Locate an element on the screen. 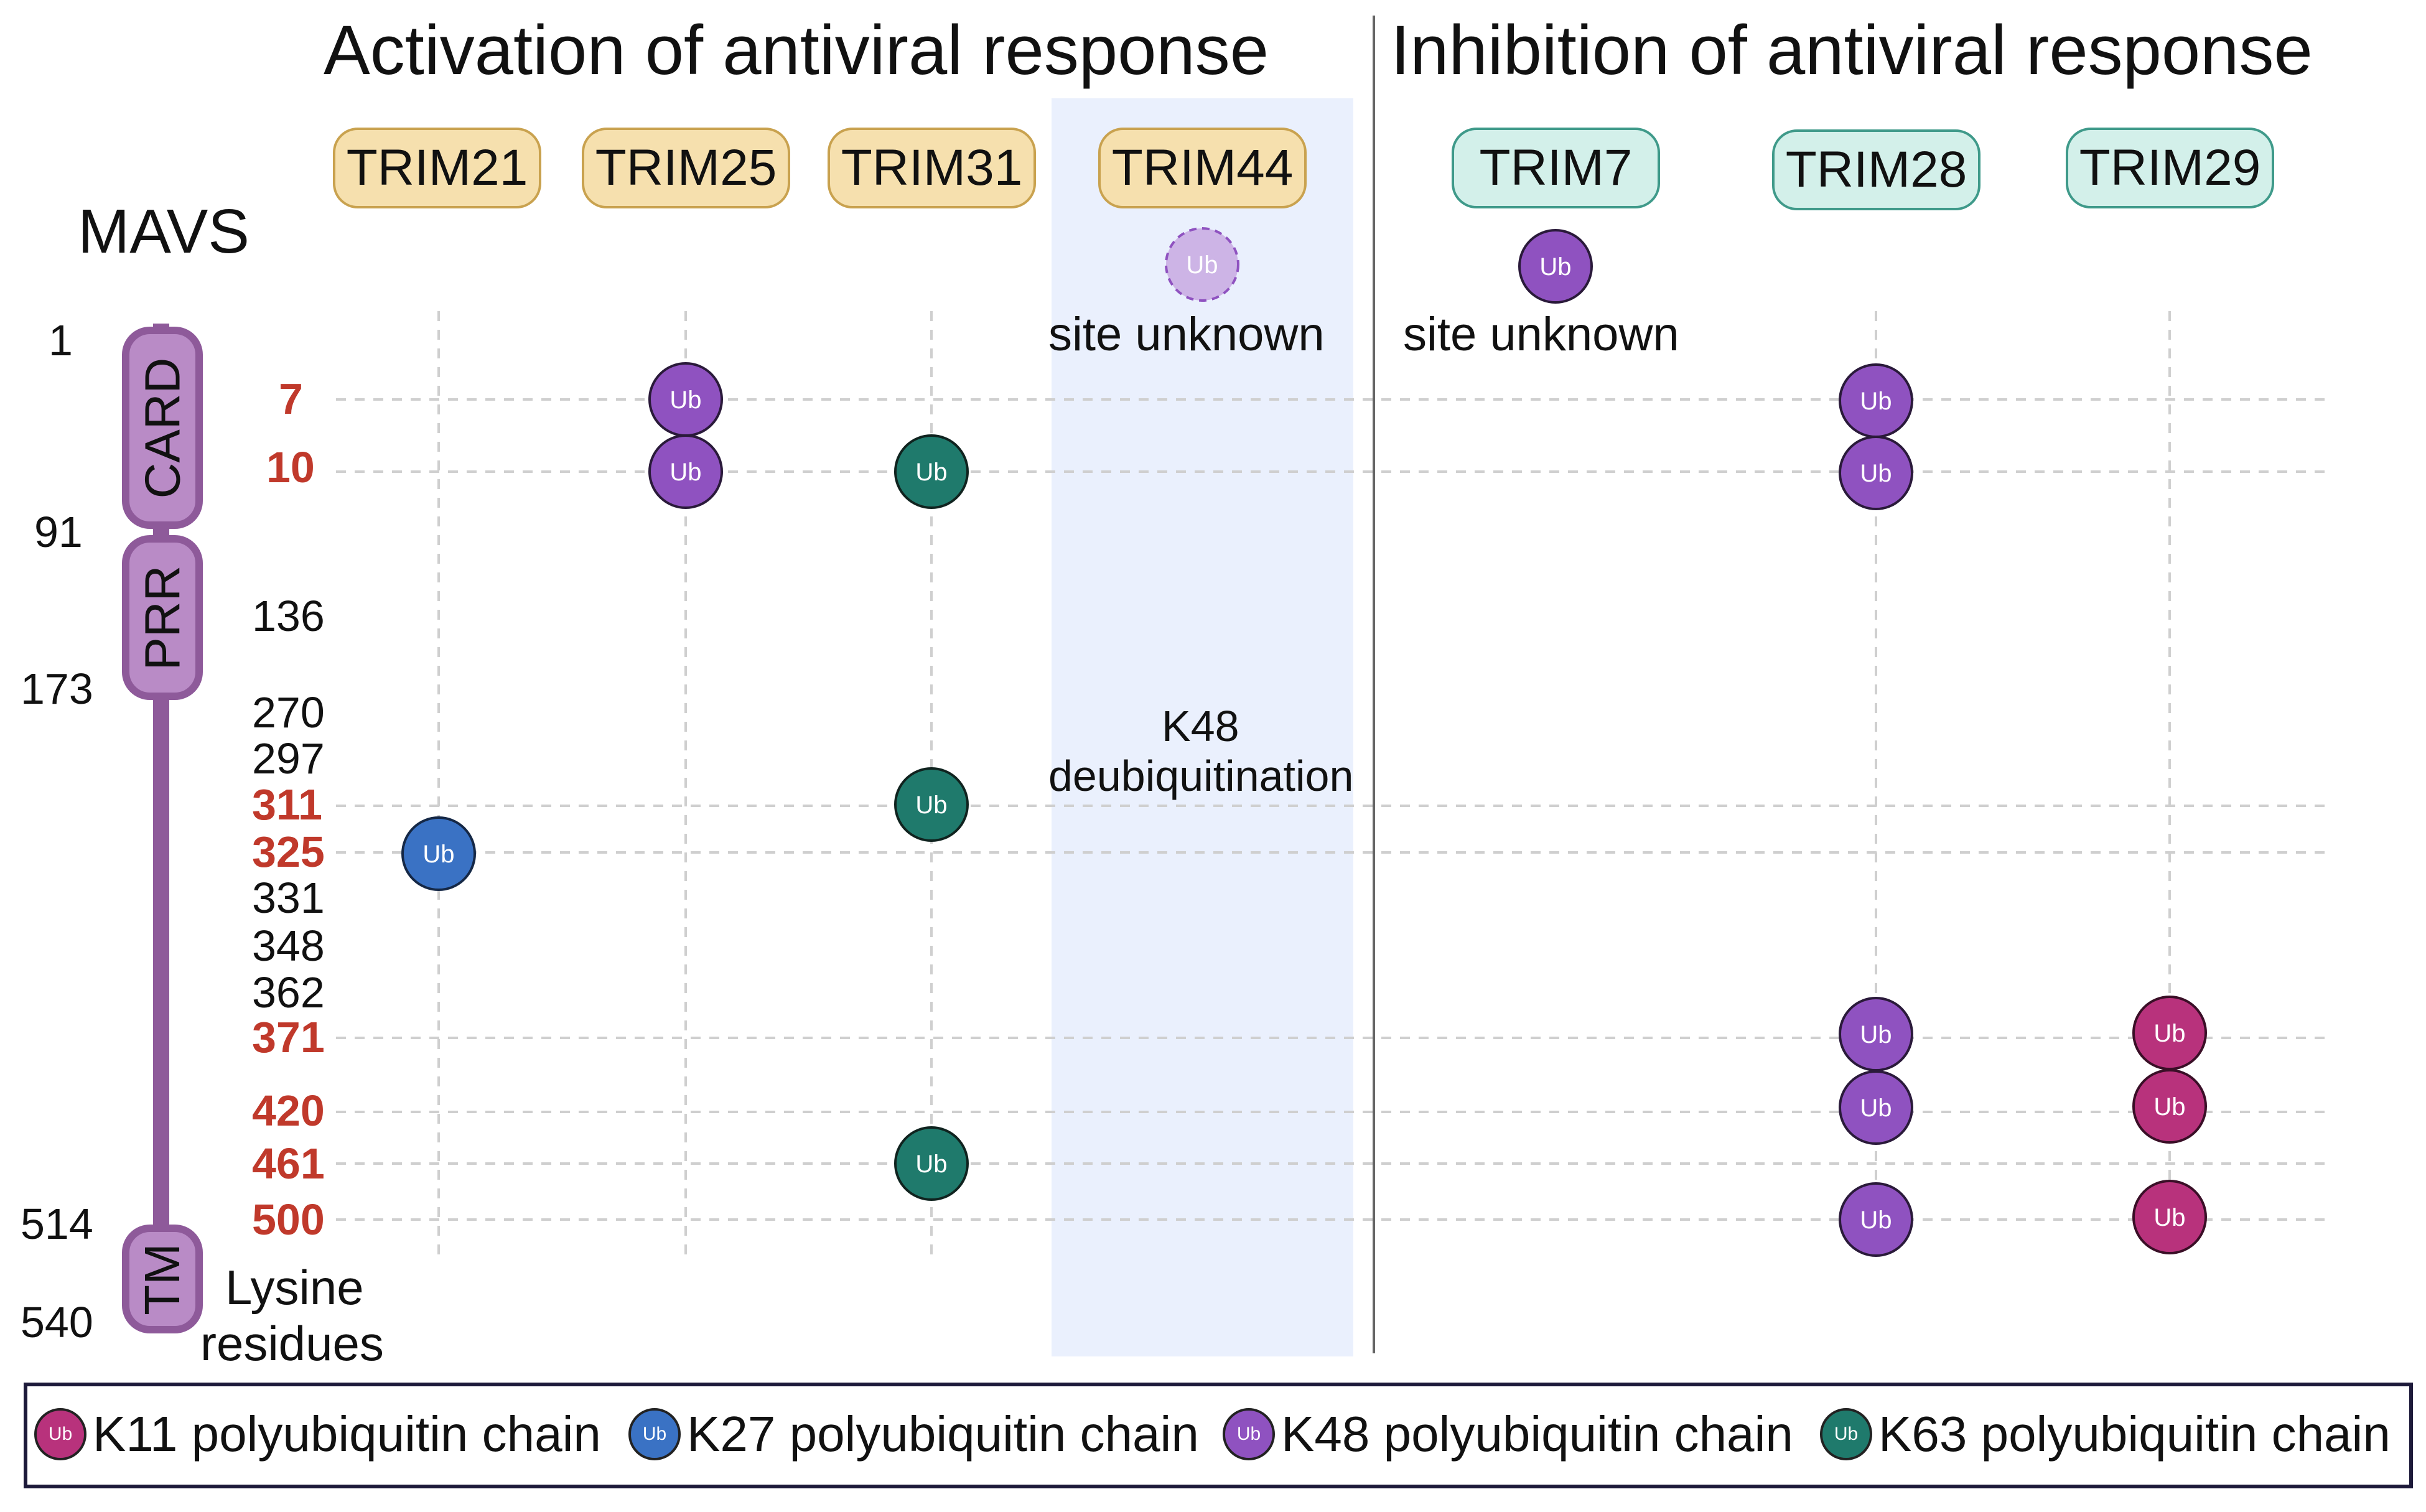 The height and width of the screenshot is (1512, 2426). residue-10: 10 is located at coordinates (290, 468).